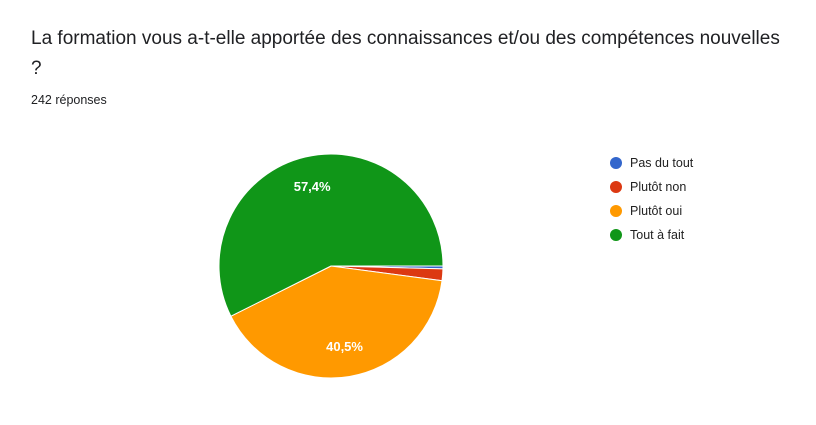 Image resolution: width=816 pixels, height=425 pixels. What do you see at coordinates (312, 186) in the screenshot?
I see `pie-label-tout-a-fait: 57,4%` at bounding box center [312, 186].